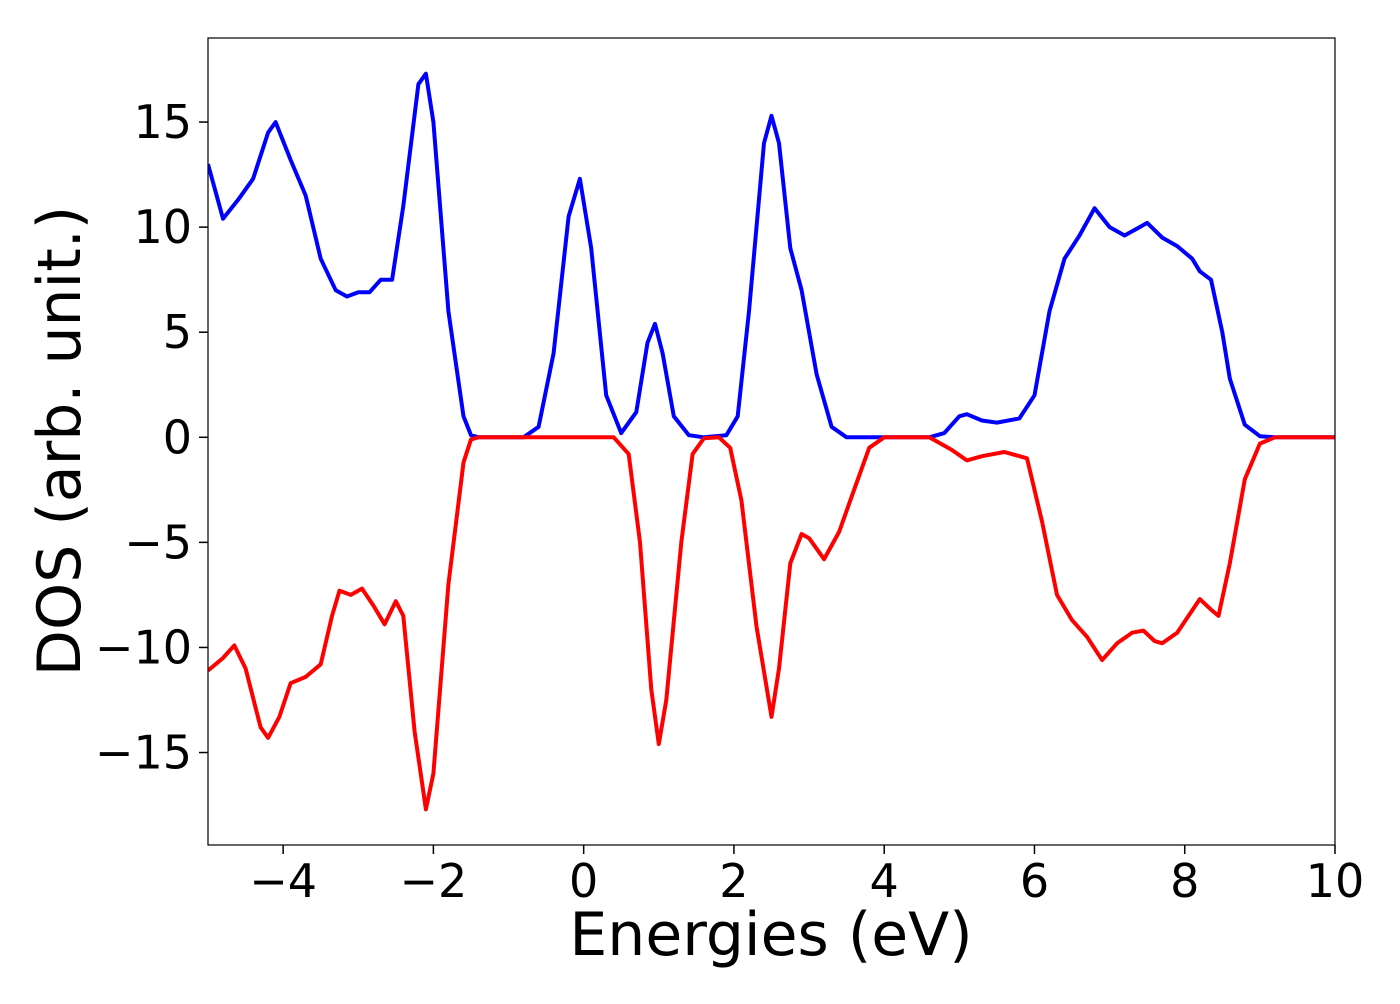 The image size is (1400, 1004). I want to click on y-tick-label: −10, so click(143, 647).